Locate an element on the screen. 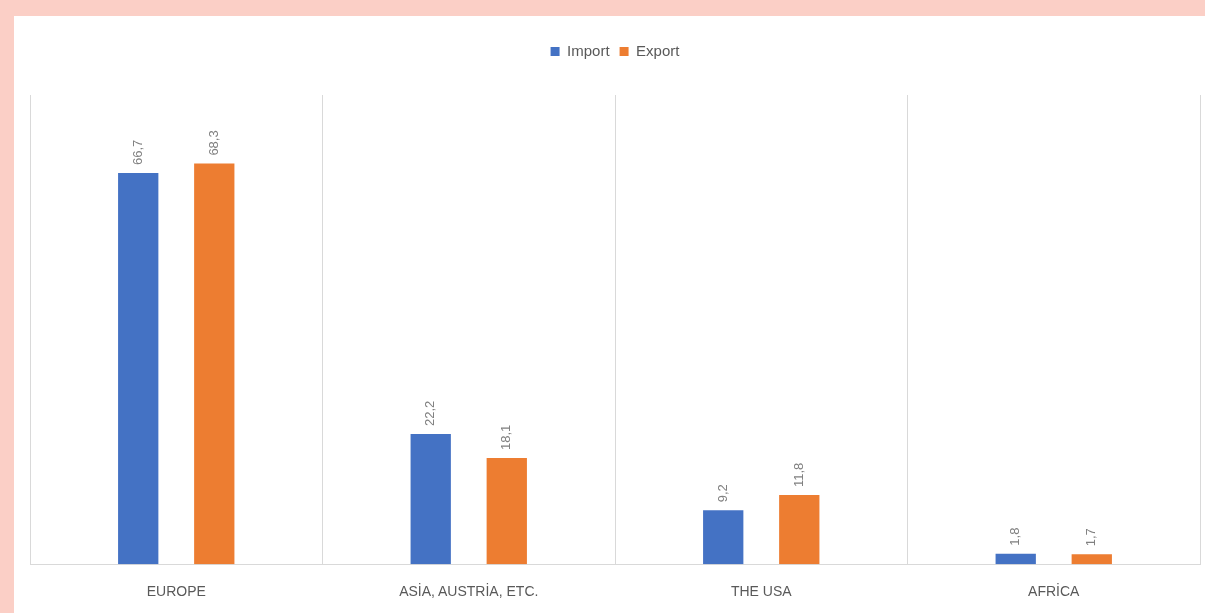  data-label: 11,8 is located at coordinates (798, 474).